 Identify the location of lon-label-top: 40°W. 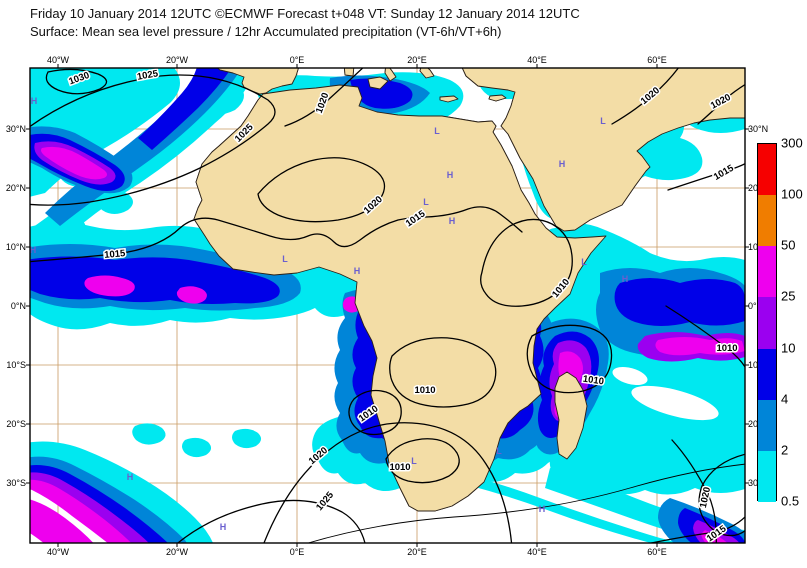
(58, 60).